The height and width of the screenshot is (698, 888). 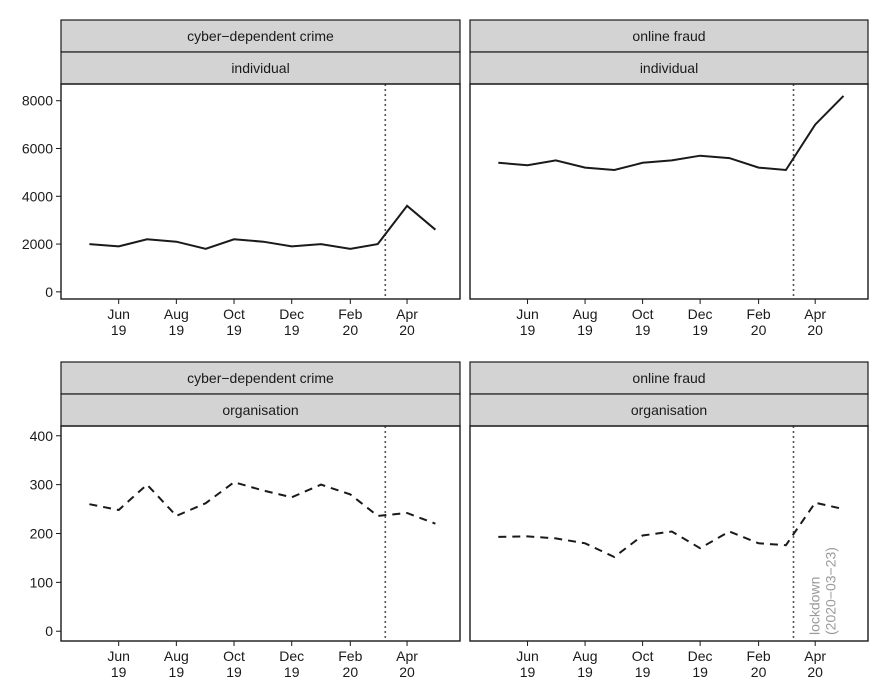 What do you see at coordinates (814, 606) in the screenshot?
I see `lockdown-annotation-label: lockdown` at bounding box center [814, 606].